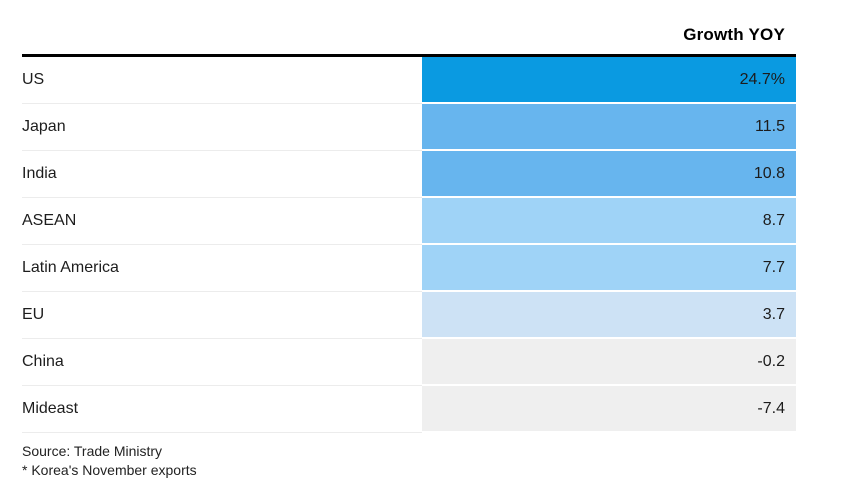 Image resolution: width=851 pixels, height=503 pixels. What do you see at coordinates (609, 174) in the screenshot?
I see `row-bar: 10.8` at bounding box center [609, 174].